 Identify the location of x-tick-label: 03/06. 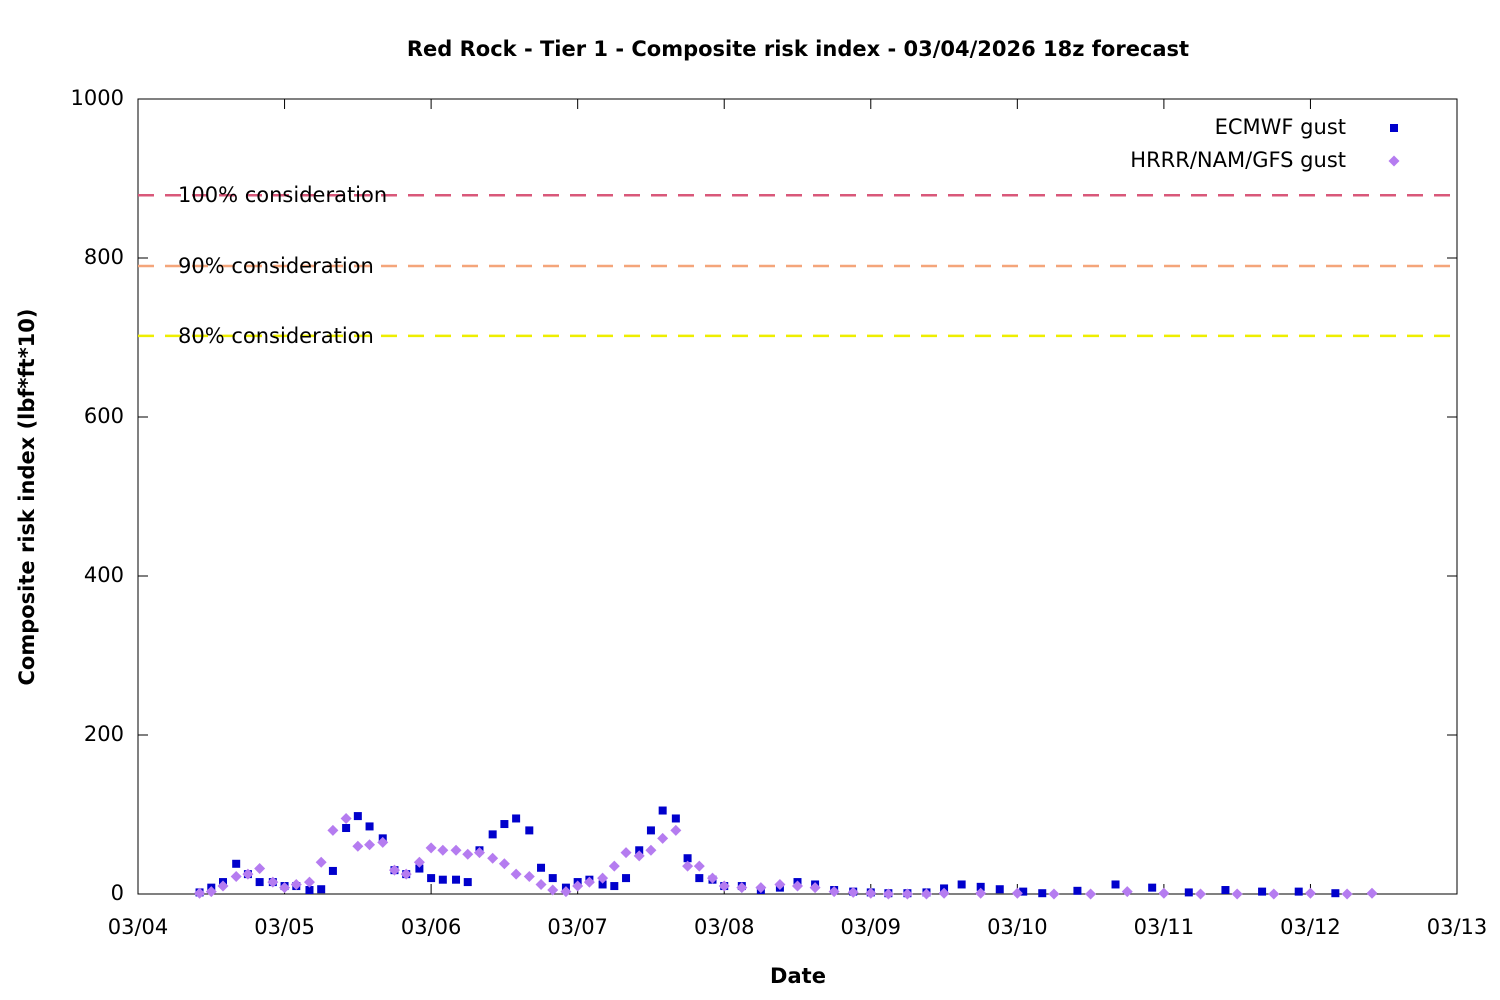
(431, 927).